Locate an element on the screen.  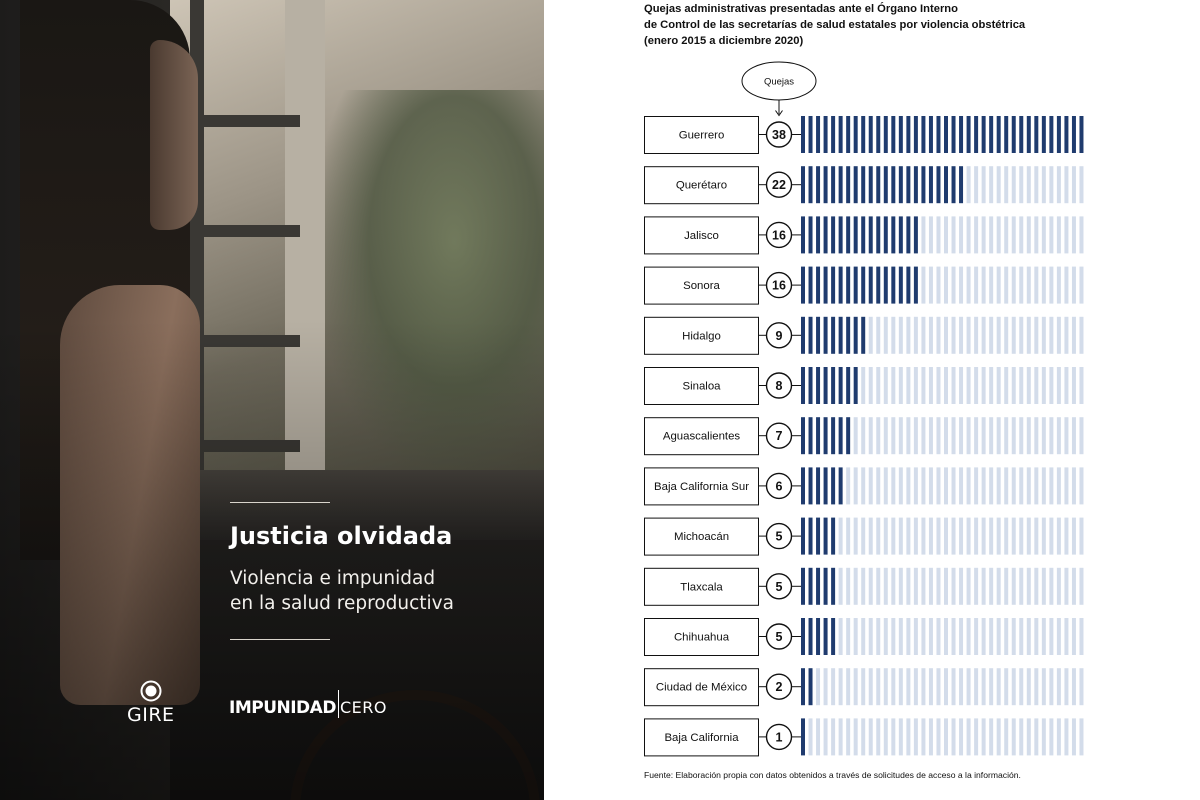
category-label: Michoacán is located at coordinates (701, 537).